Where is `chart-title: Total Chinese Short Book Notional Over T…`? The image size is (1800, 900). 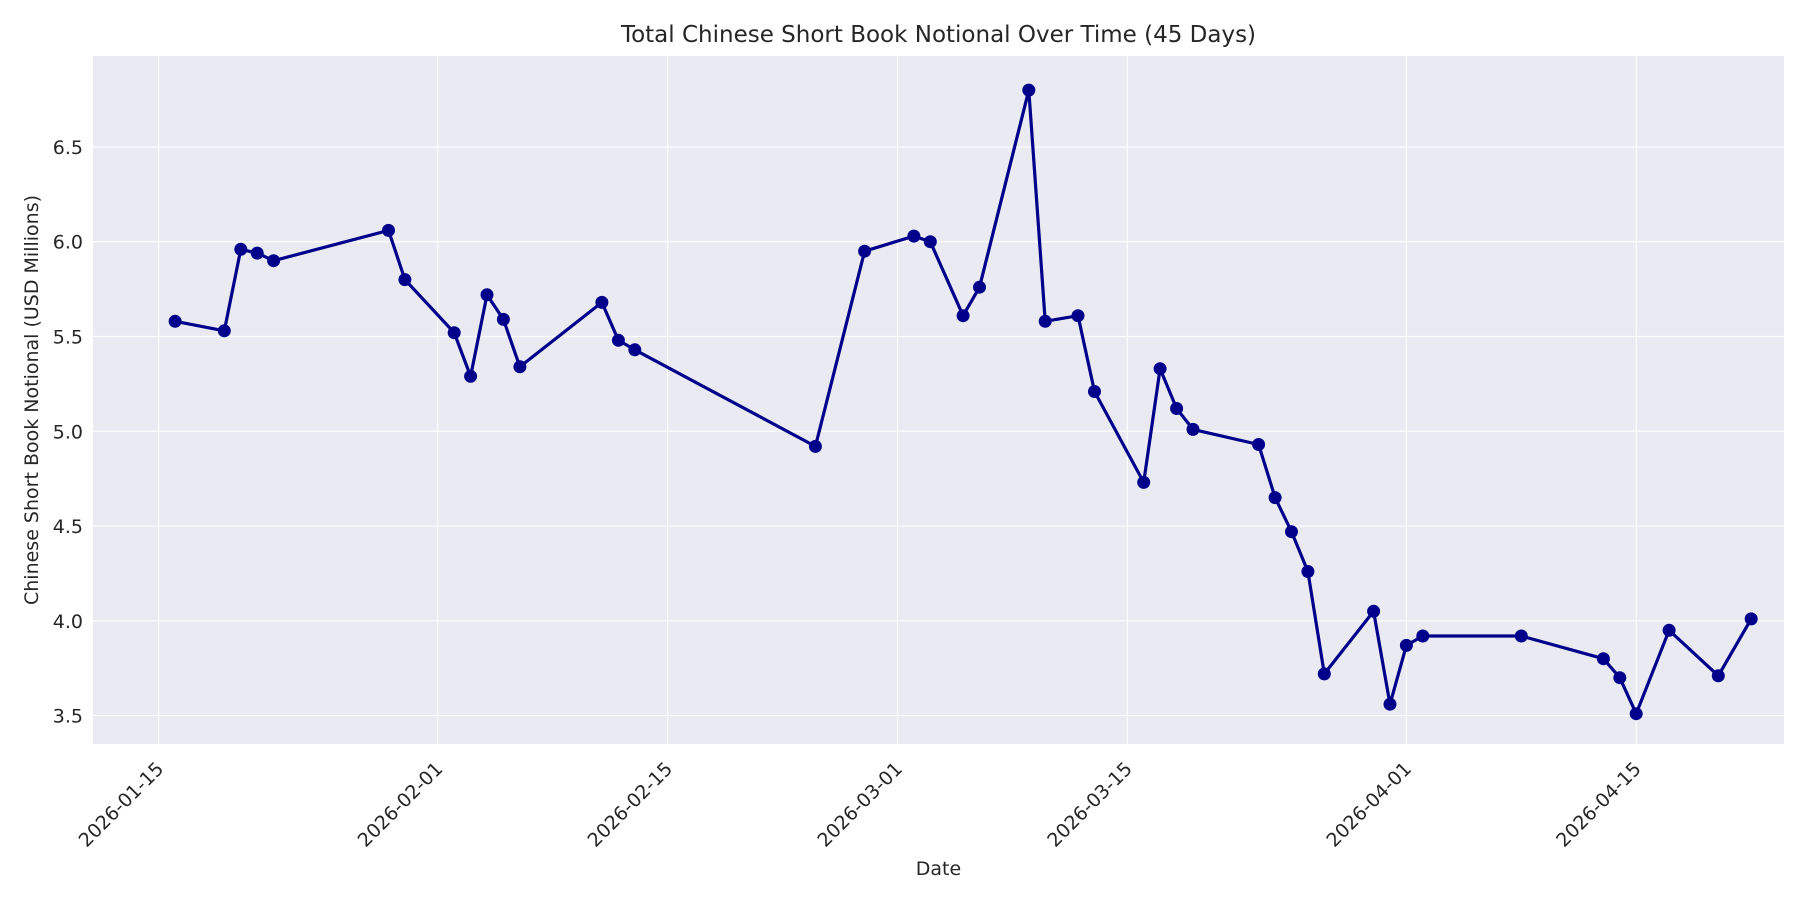
chart-title: Total Chinese Short Book Notional Over T… is located at coordinates (938, 35).